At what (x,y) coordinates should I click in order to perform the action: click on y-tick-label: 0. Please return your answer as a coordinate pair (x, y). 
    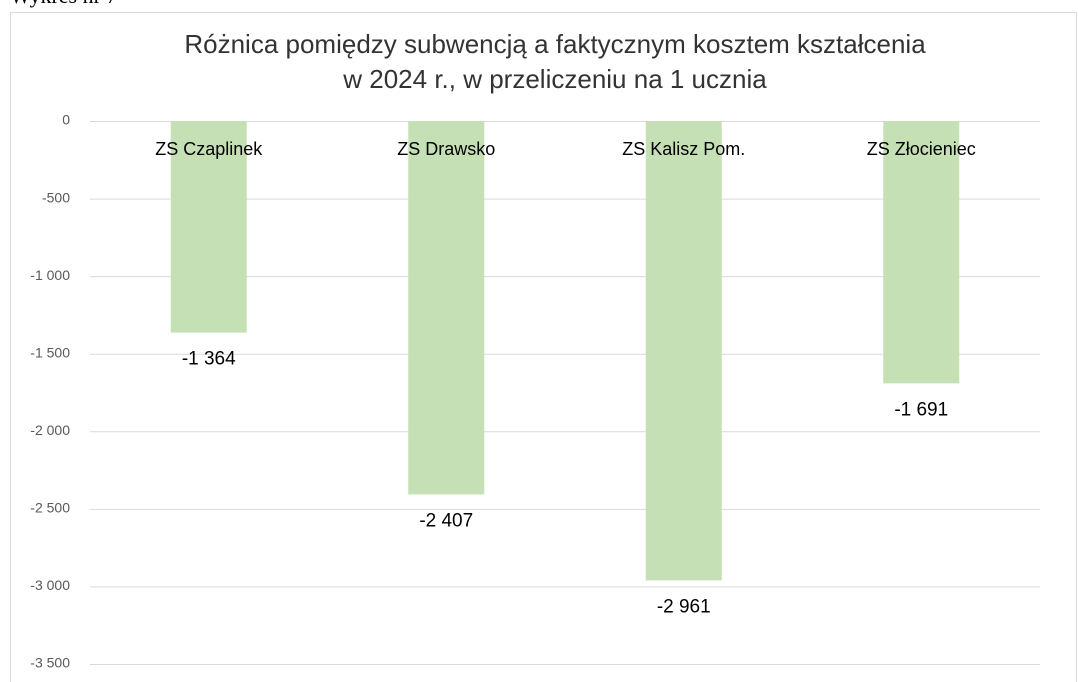
    Looking at the image, I should click on (66, 120).